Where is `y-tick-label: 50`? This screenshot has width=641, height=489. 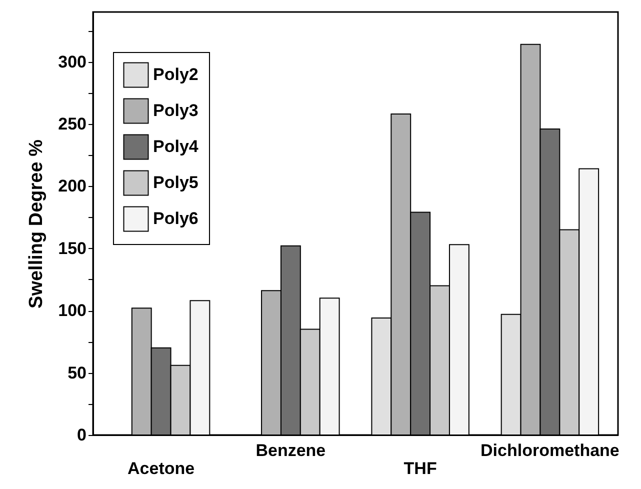
y-tick-label: 50 is located at coordinates (77, 372).